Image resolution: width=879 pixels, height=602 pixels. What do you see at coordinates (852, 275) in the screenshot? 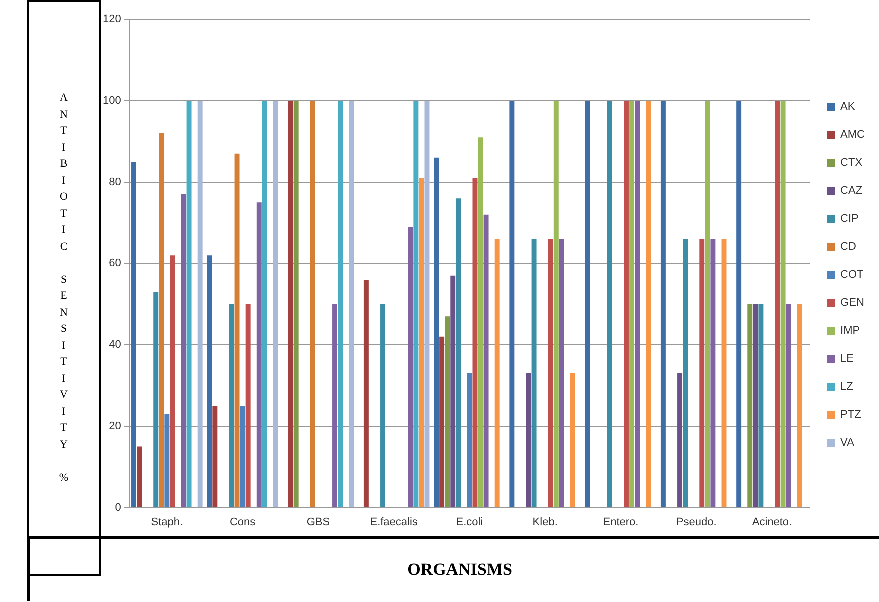
I see `legend-label: COT` at bounding box center [852, 275].